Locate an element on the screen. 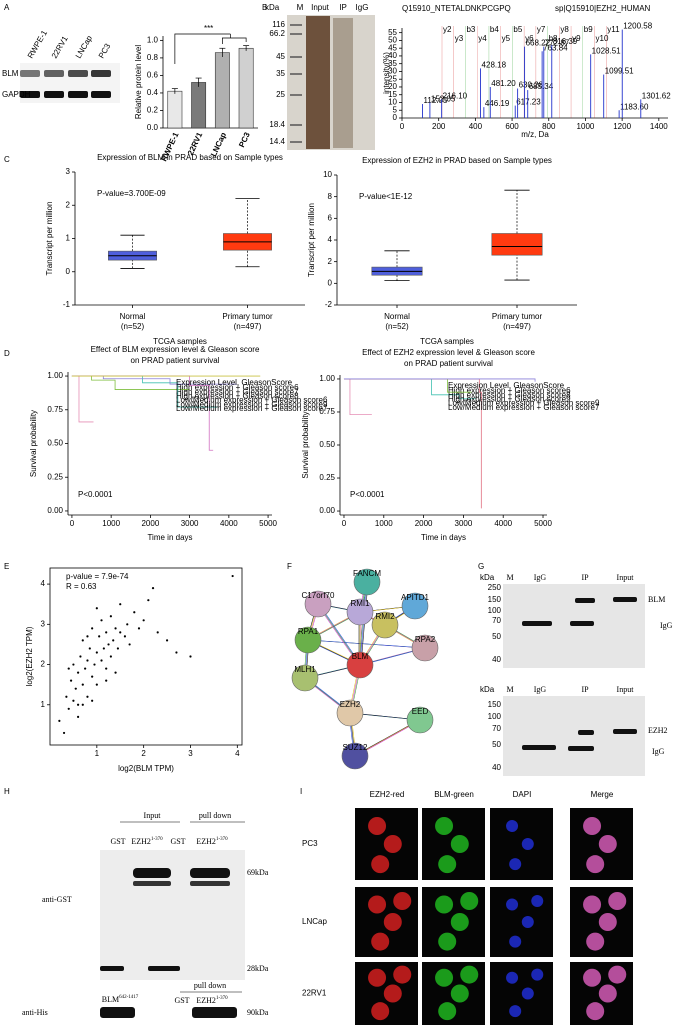 The width and height of the screenshot is (677, 1027). marker-label: 150 is located at coordinates (495, 599).